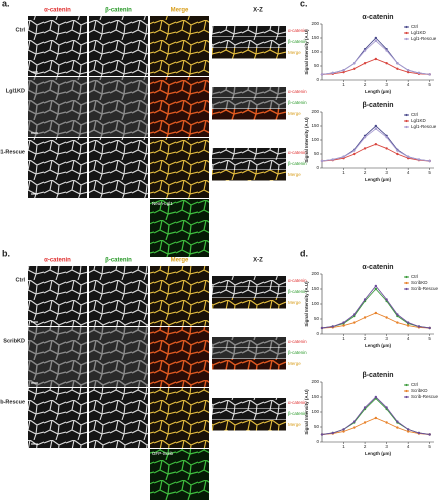 The image size is (439, 500). What do you see at coordinates (315, 273) in the screenshot?
I see `y-tick-label: 200` at bounding box center [315, 273].